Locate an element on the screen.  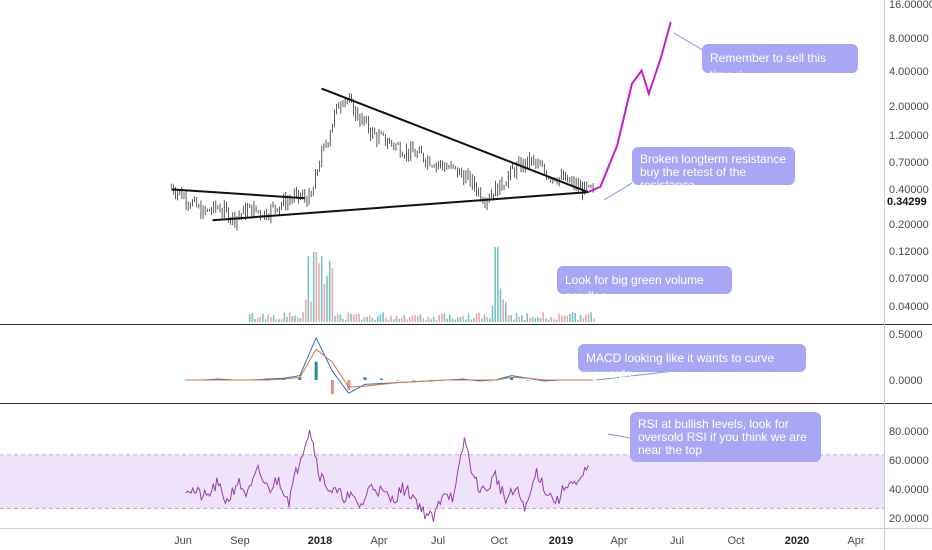
early-resistance-trendline is located at coordinates (238, 194).